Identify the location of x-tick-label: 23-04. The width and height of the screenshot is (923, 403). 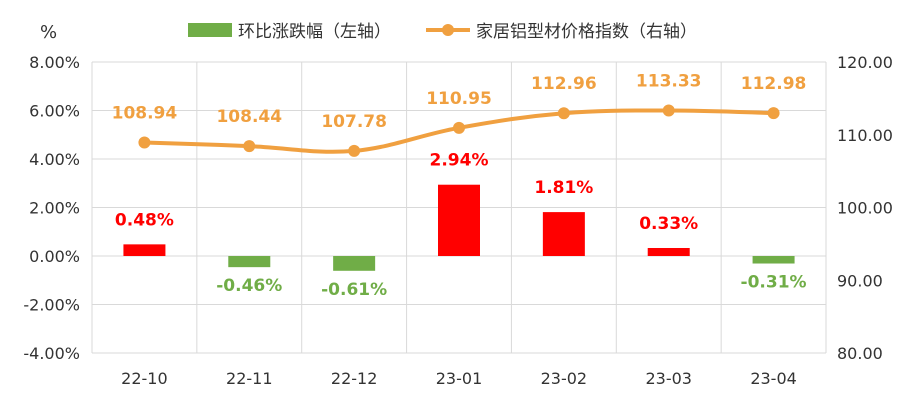
(773, 378).